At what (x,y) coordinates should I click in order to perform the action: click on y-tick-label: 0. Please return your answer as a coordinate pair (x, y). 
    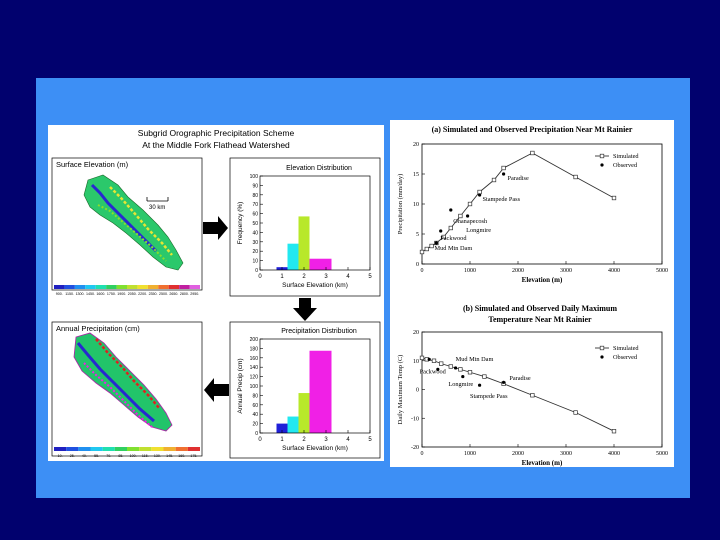
    Looking at the image, I should click on (417, 391).